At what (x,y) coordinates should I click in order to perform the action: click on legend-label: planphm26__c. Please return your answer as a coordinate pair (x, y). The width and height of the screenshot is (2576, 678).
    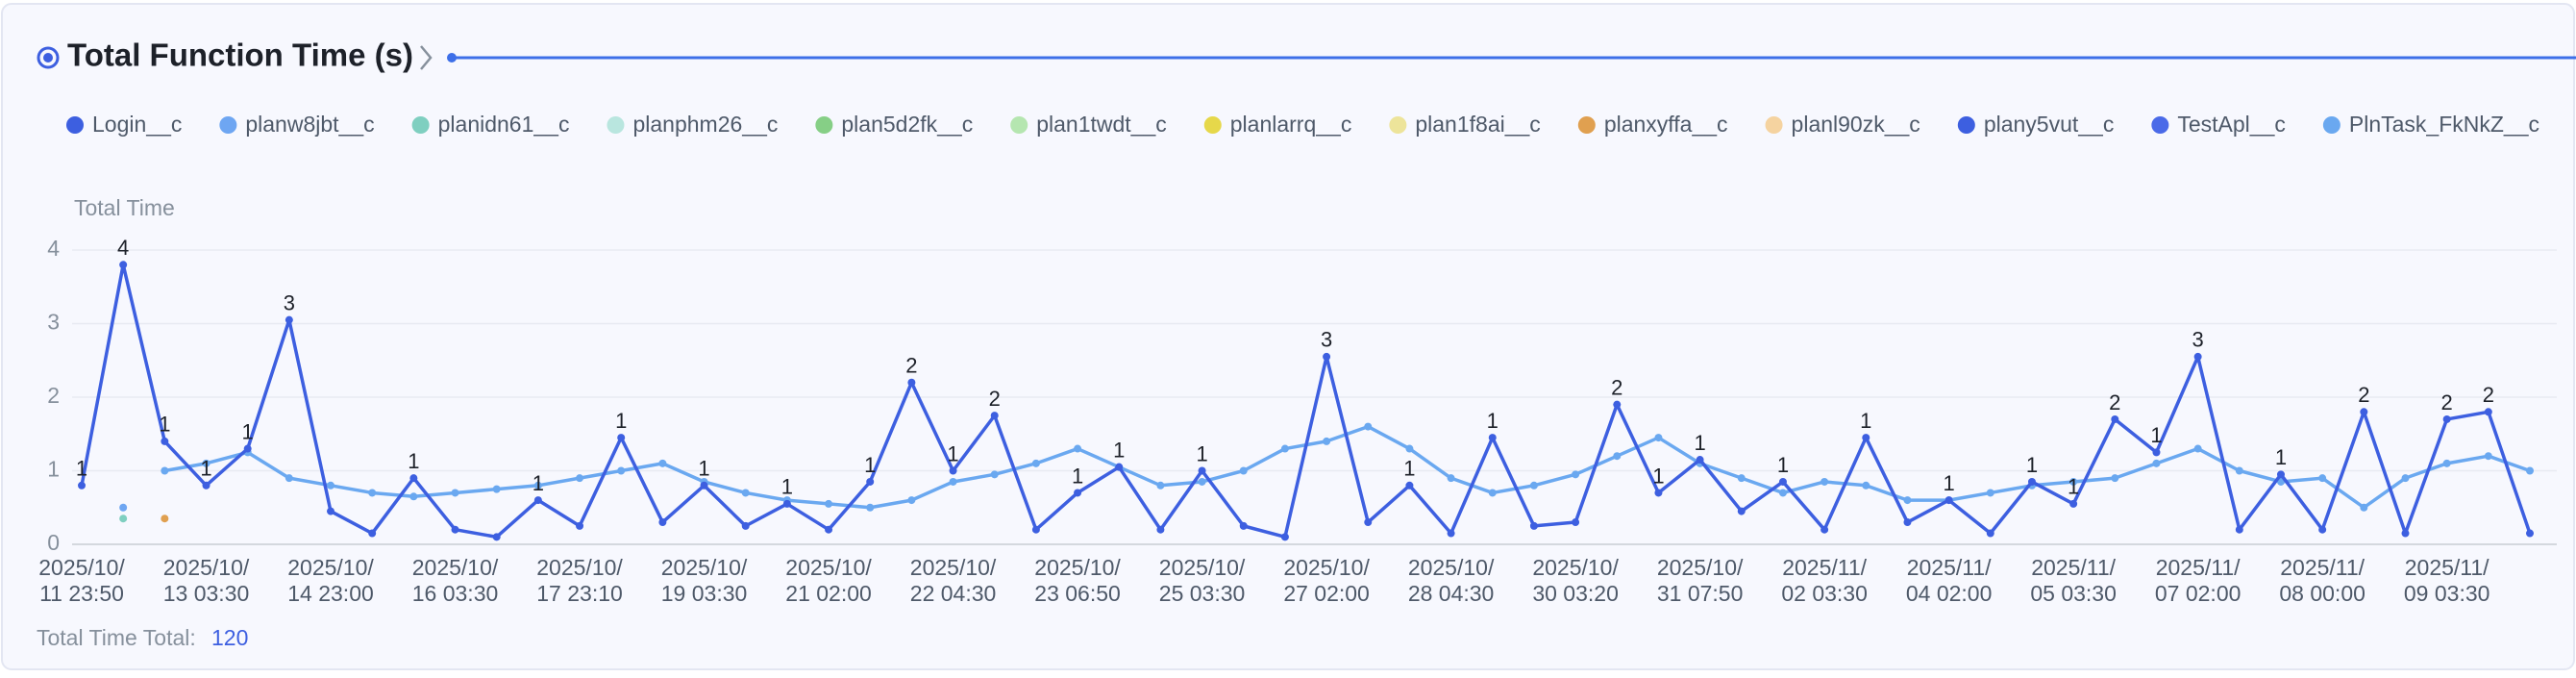
    Looking at the image, I should click on (705, 124).